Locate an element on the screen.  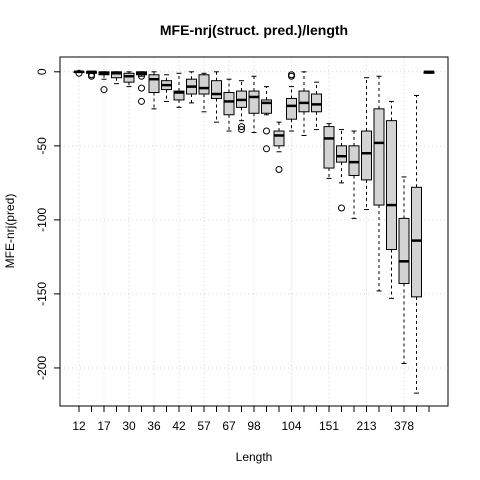
x-tick-label: 151 is located at coordinates (329, 426).